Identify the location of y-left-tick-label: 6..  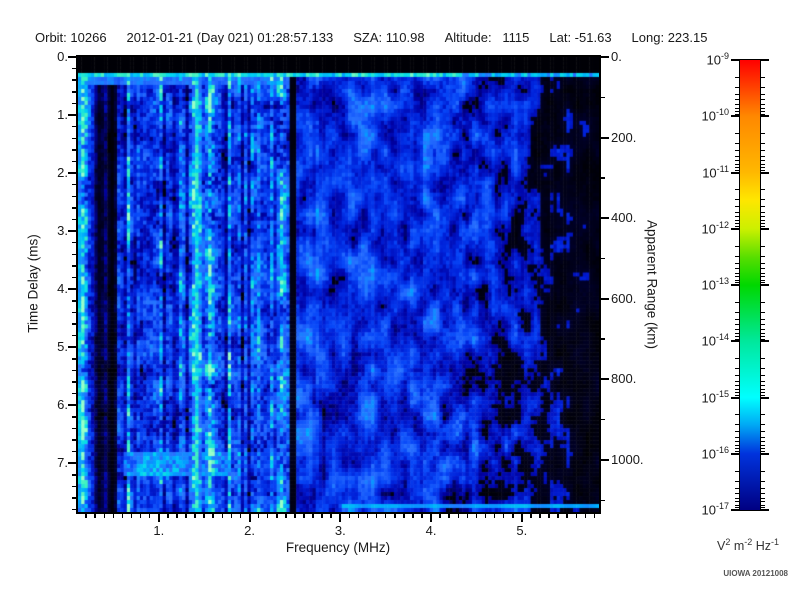
(62, 405).